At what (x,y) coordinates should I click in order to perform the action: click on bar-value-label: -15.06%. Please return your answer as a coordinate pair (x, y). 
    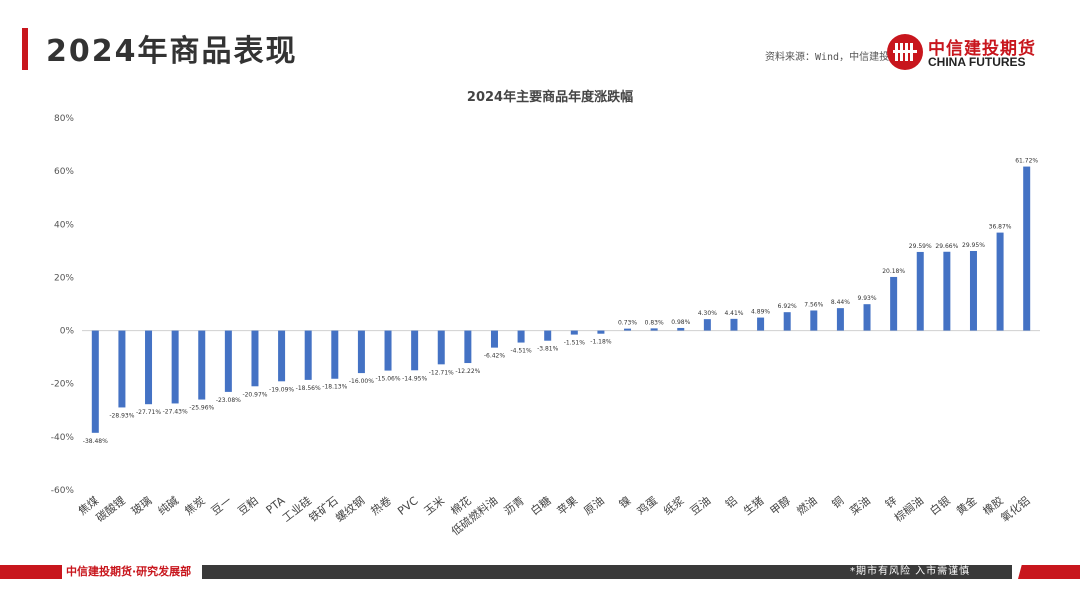
    Looking at the image, I should click on (388, 379).